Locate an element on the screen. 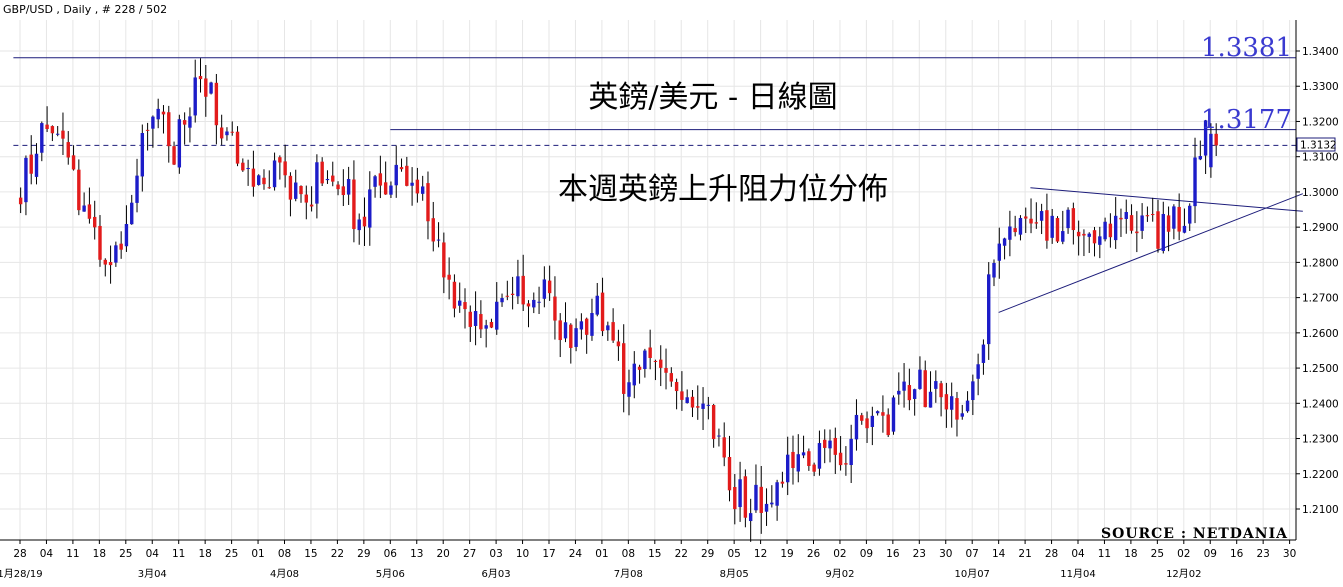  x-tick-label: 28 is located at coordinates (1051, 554).